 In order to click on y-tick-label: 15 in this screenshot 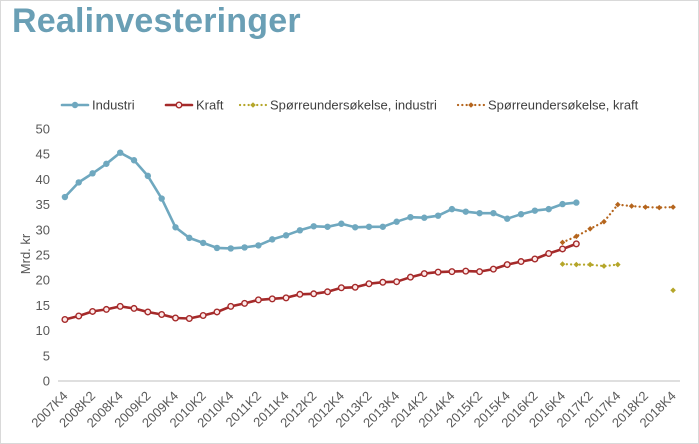, I will do `click(43, 305)`.